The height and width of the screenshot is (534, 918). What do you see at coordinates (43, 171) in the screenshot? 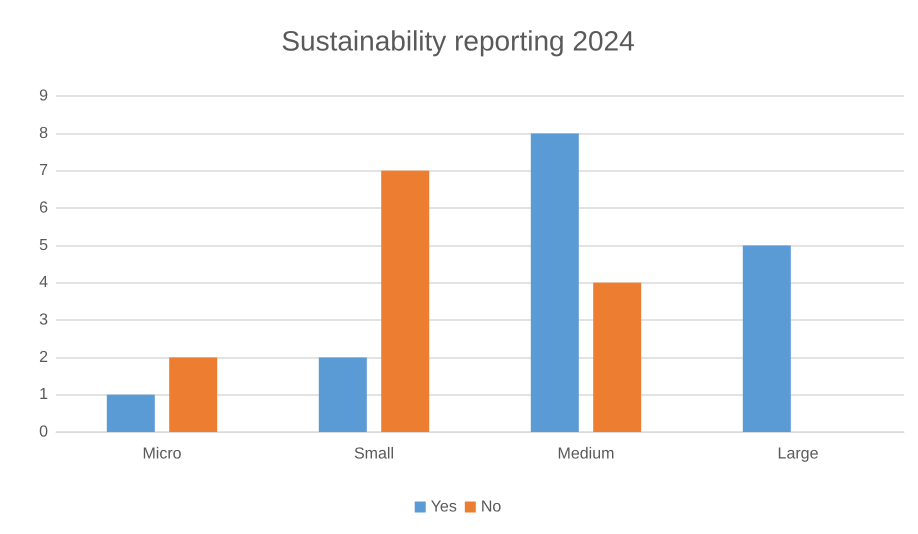
I see `y-tick-label: 7` at bounding box center [43, 171].